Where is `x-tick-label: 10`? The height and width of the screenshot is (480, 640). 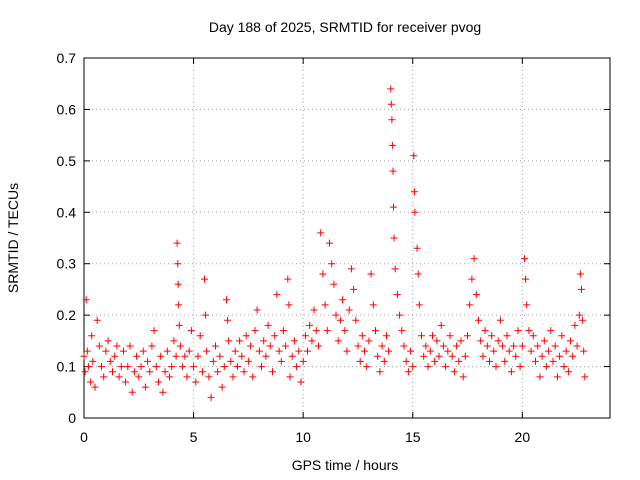 x-tick-label: 10 is located at coordinates (303, 437).